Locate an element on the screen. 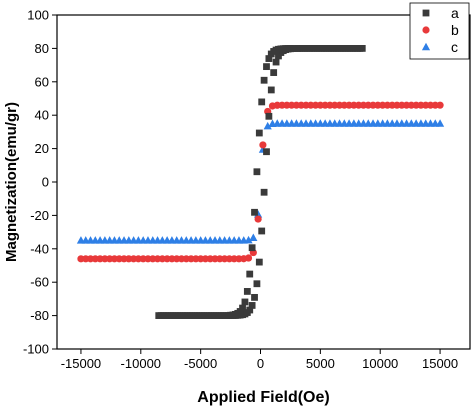 The height and width of the screenshot is (409, 474). legend-marker-b is located at coordinates (426, 30).